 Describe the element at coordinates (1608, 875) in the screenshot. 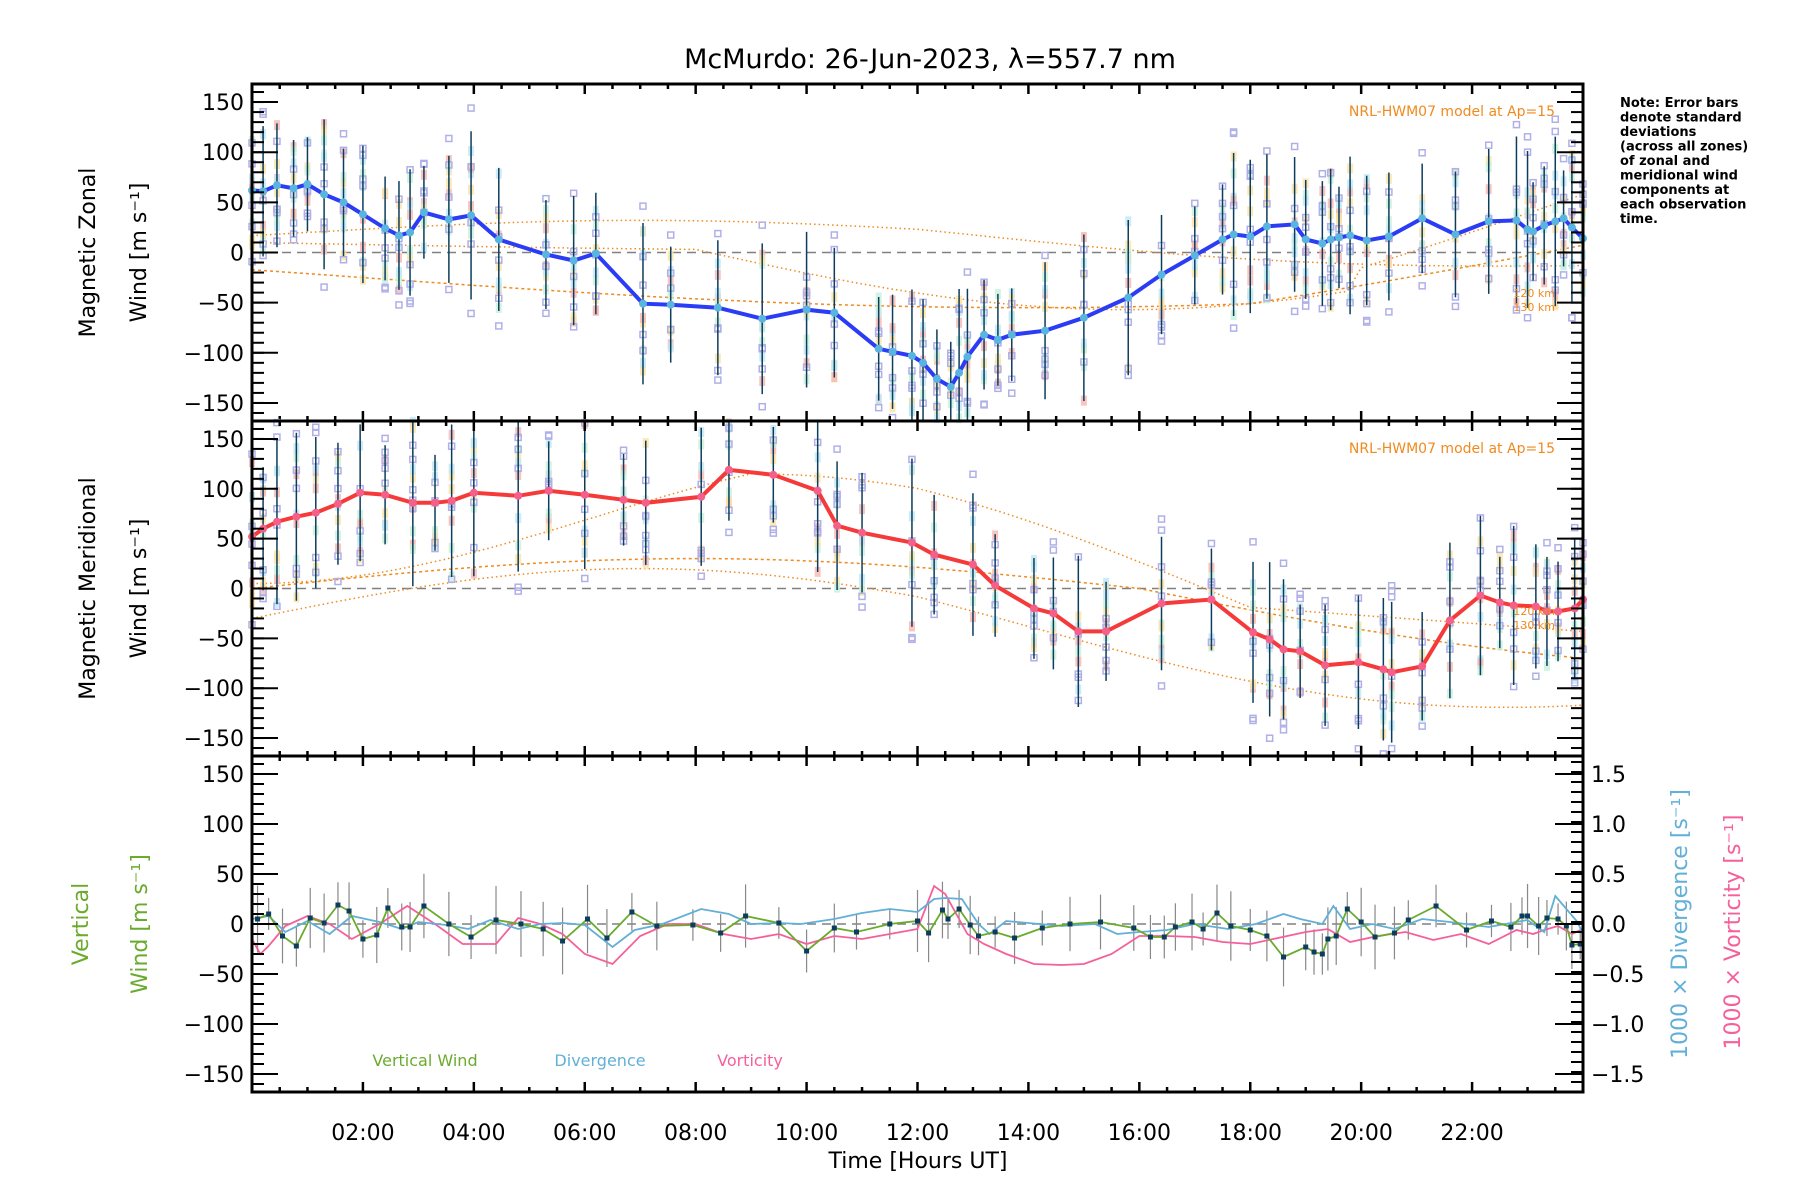

I see `right-tick-label: 0.5` at that location.